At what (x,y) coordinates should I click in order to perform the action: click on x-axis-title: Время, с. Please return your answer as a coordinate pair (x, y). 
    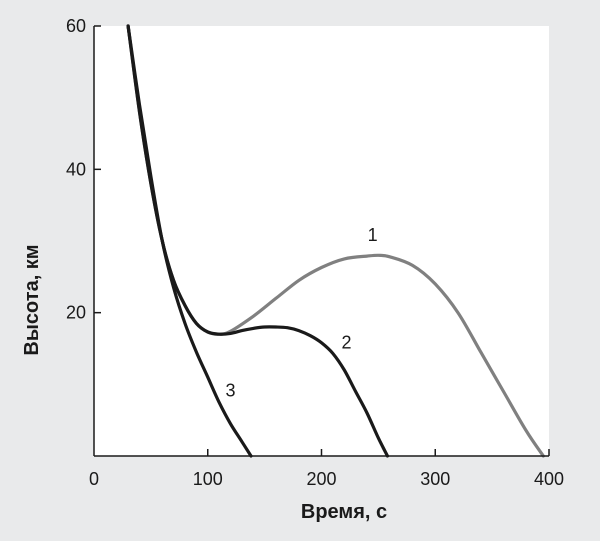
    Looking at the image, I should click on (344, 512).